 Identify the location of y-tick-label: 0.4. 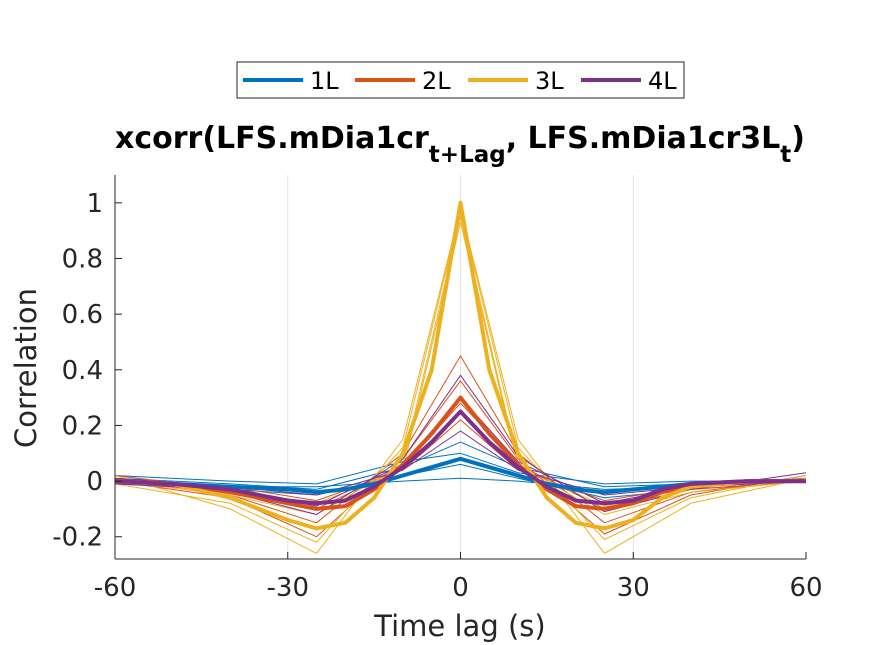
(82, 371).